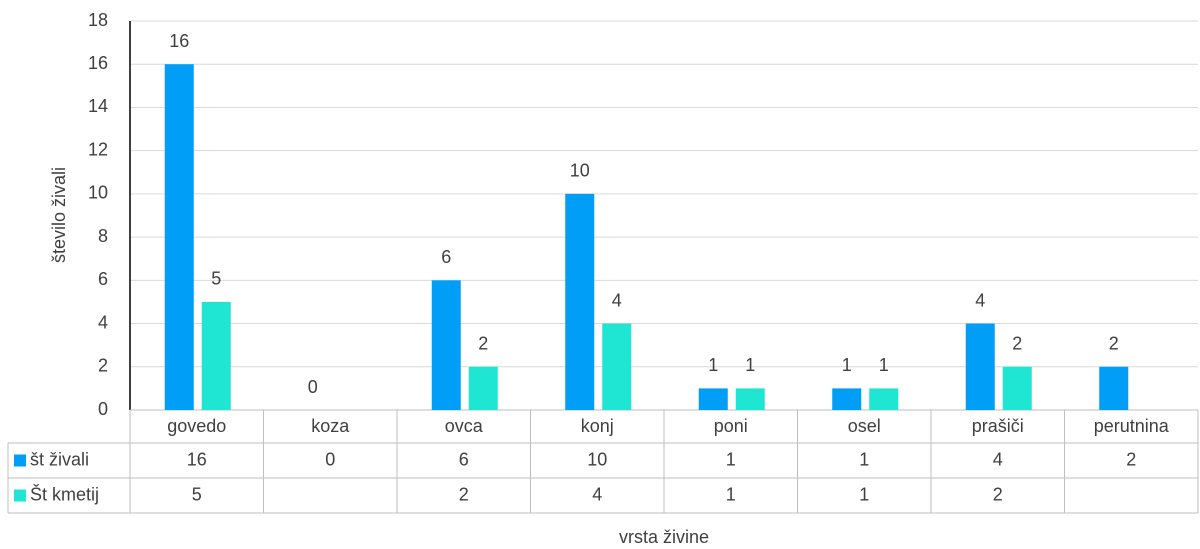 Image resolution: width=1200 pixels, height=549 pixels. What do you see at coordinates (580, 171) in the screenshot?
I see `data-label: 10` at bounding box center [580, 171].